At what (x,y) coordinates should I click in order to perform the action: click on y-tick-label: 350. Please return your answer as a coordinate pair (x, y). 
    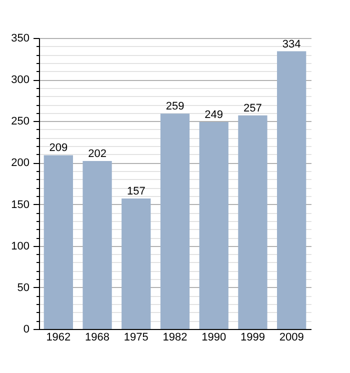
    Looking at the image, I should click on (20, 38).